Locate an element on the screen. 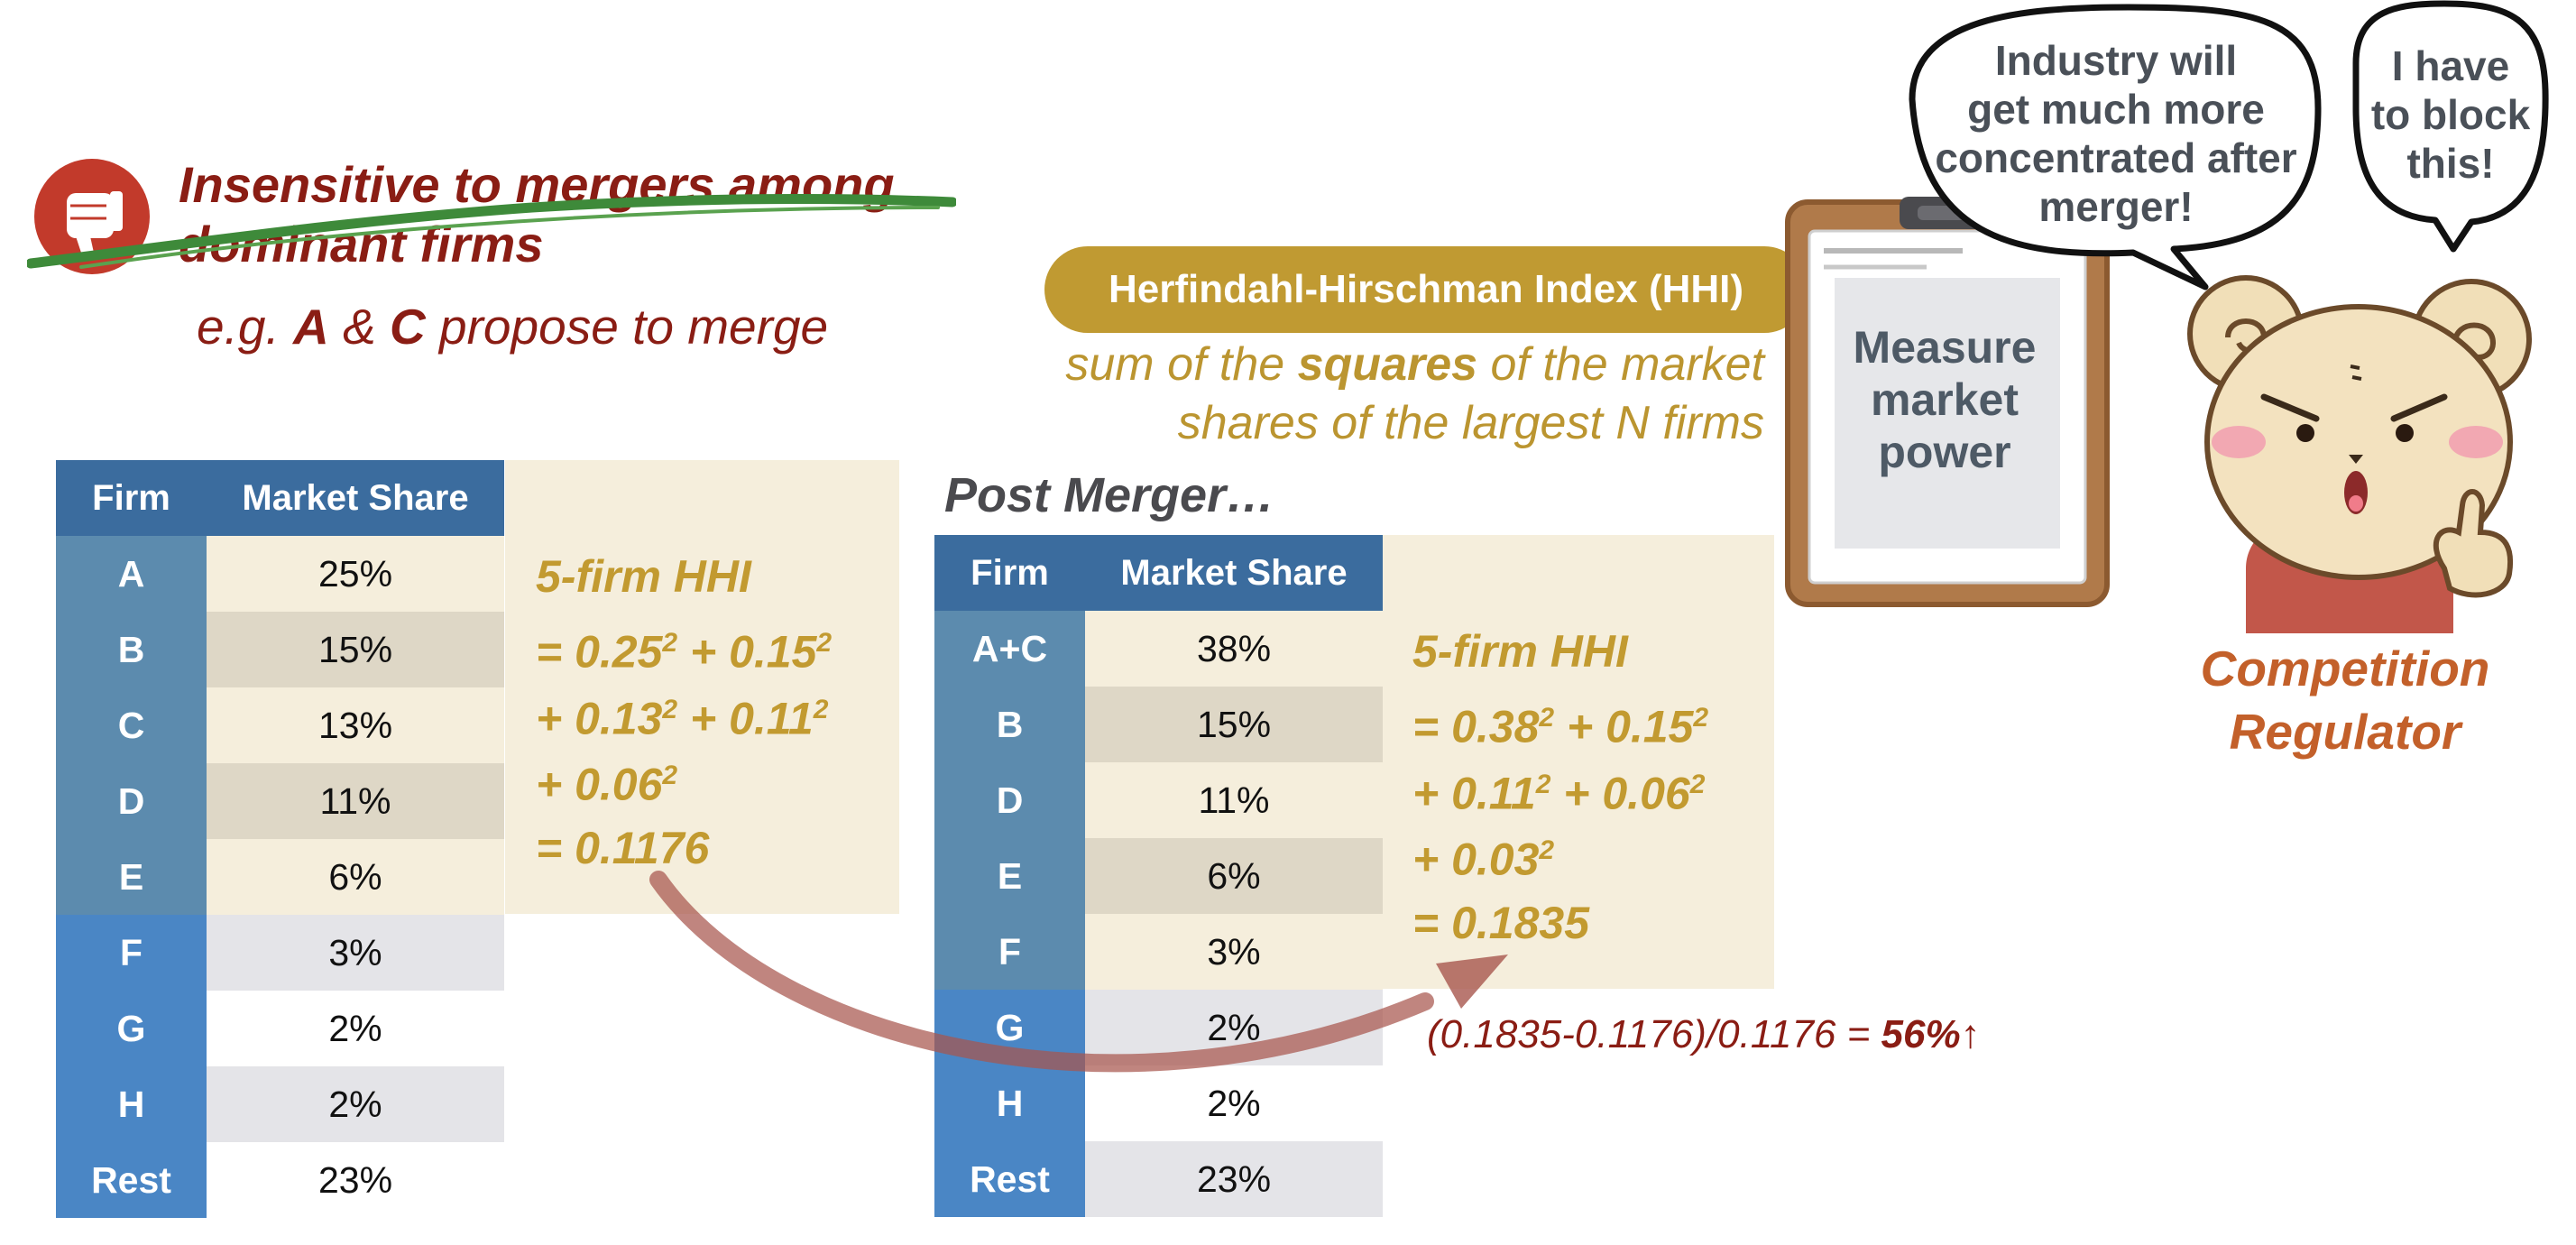 The height and width of the screenshot is (1245, 2576). hhi-def-pre: sum of the is located at coordinates (1181, 364).